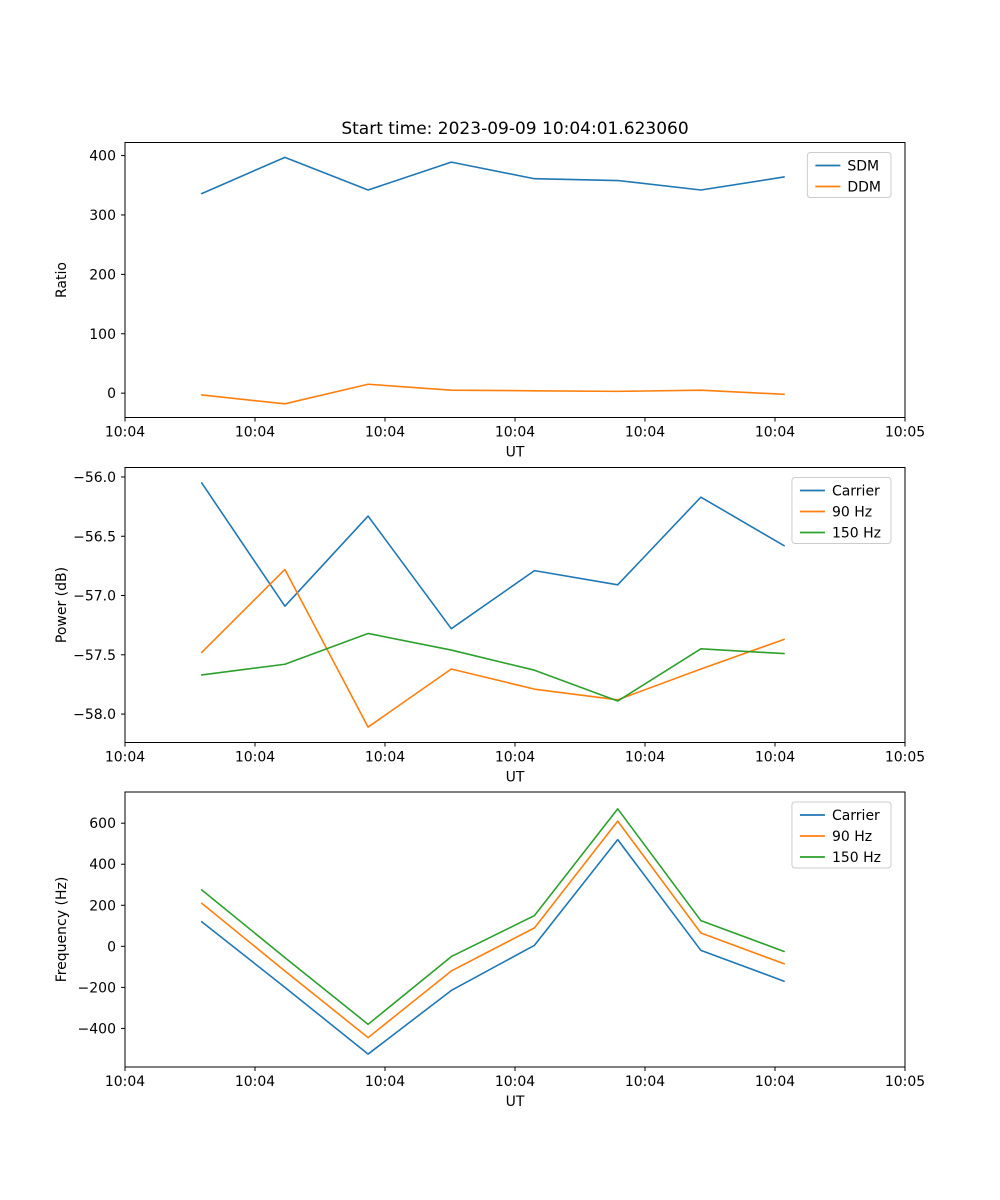  I want to click on power-legend-label-carrier: Carrier, so click(856, 492).